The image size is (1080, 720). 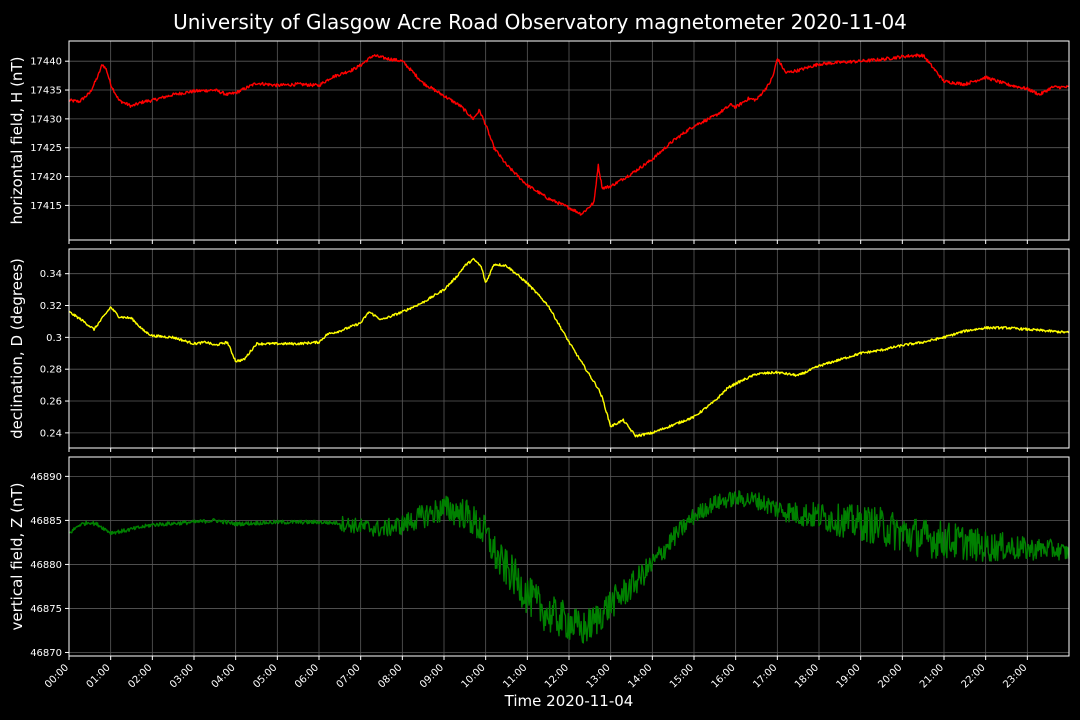 I want to click on y-tick-label: 17430, so click(x=46, y=119).